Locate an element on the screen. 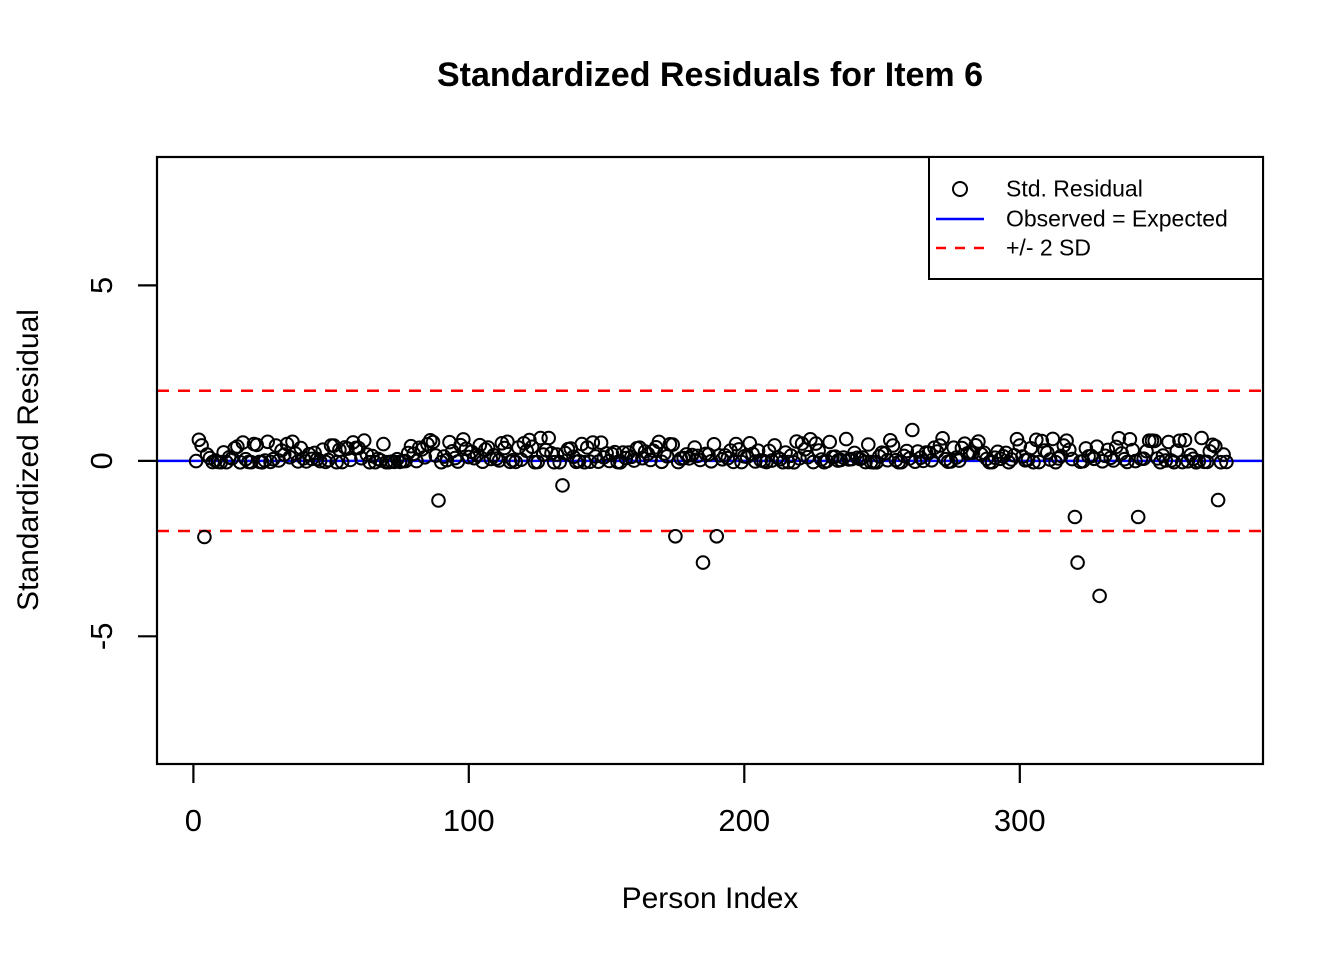 This screenshot has width=1344, height=960. x-tick-label: 300 is located at coordinates (1020, 820).